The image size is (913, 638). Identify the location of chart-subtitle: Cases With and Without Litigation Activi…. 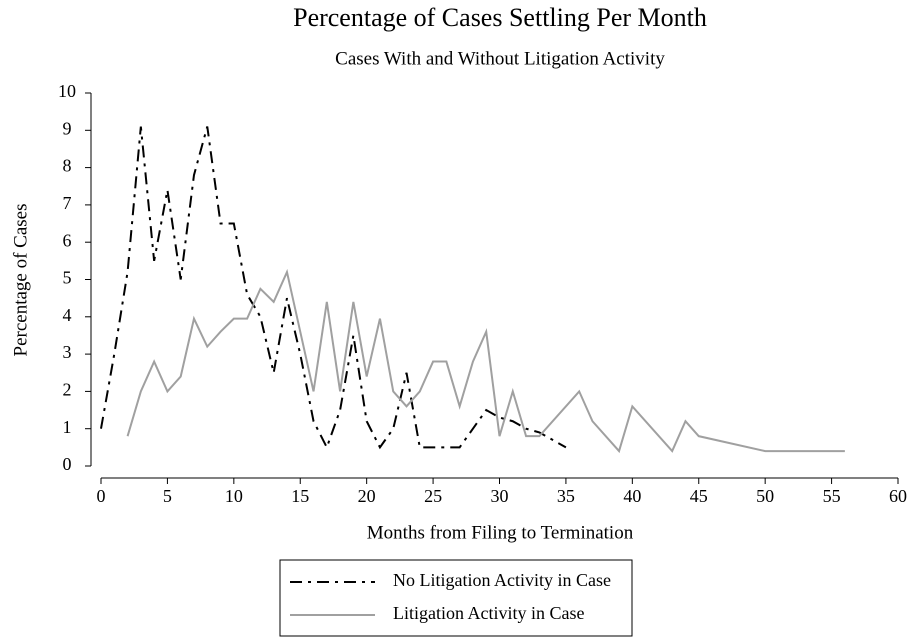
(500, 58).